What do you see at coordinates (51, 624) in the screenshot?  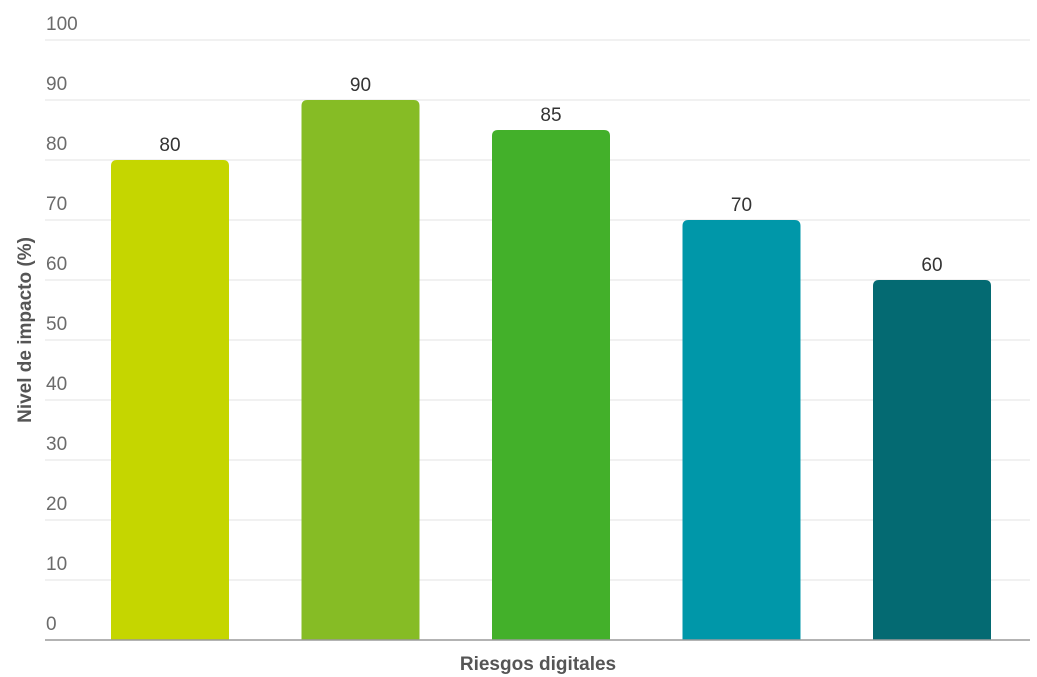 I see `y-tick-label: 0` at bounding box center [51, 624].